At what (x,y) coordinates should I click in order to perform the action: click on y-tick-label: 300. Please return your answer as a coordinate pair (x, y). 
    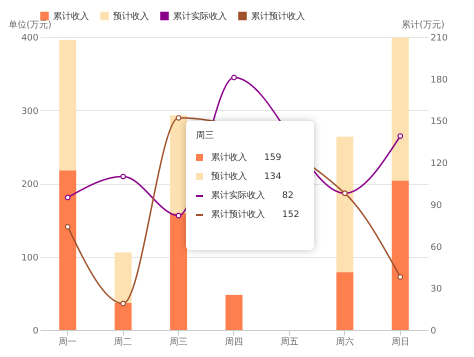
    Looking at the image, I should click on (30, 111).